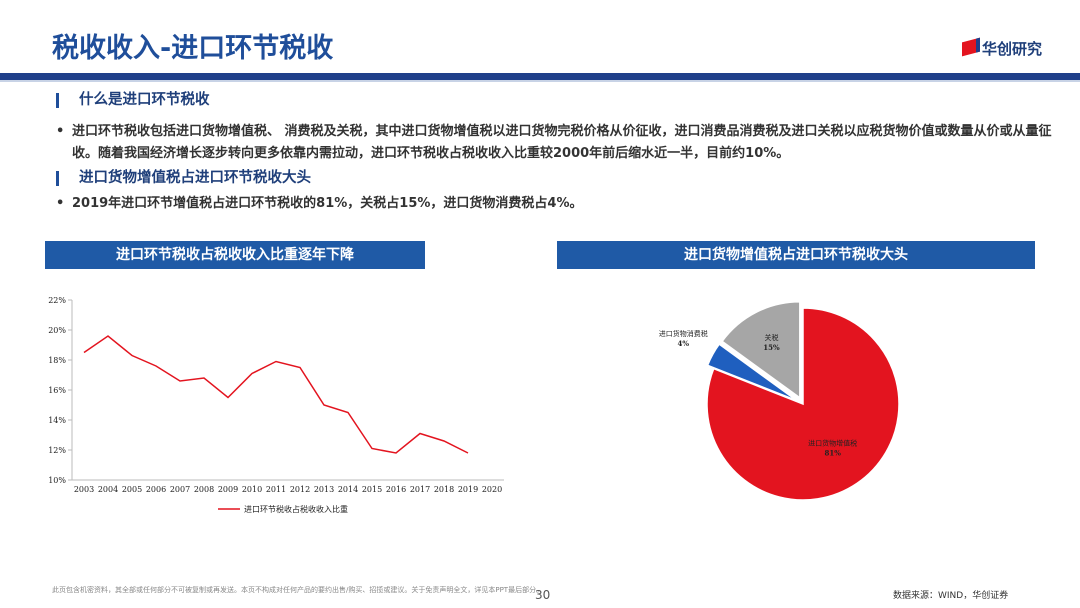 The width and height of the screenshot is (1080, 608). Describe the element at coordinates (832, 443) in the screenshot. I see `slice-label: 进口货物增值税` at that location.